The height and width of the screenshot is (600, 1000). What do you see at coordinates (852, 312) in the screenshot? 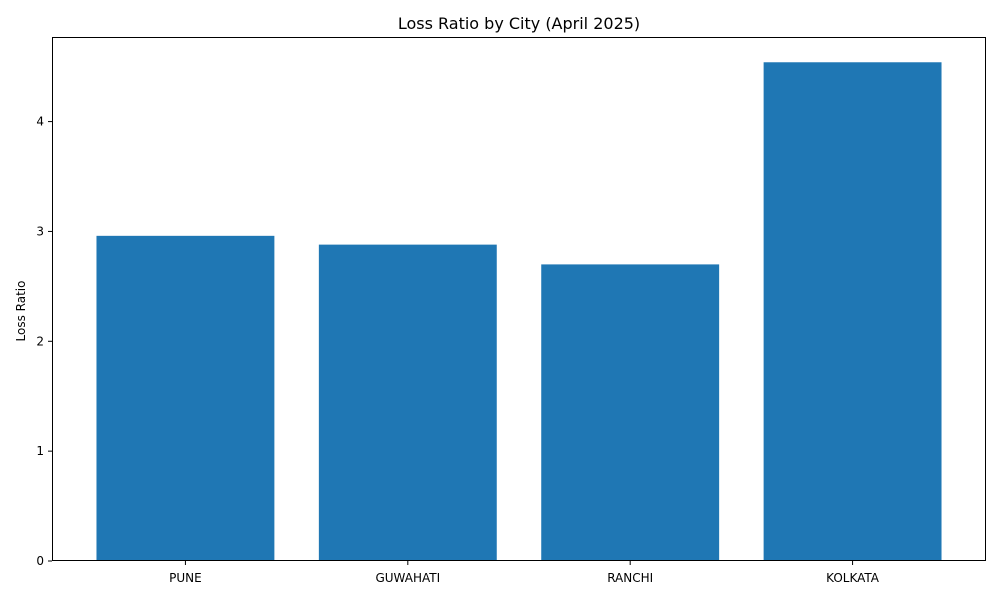
I see `bar-kolkata` at bounding box center [852, 312].